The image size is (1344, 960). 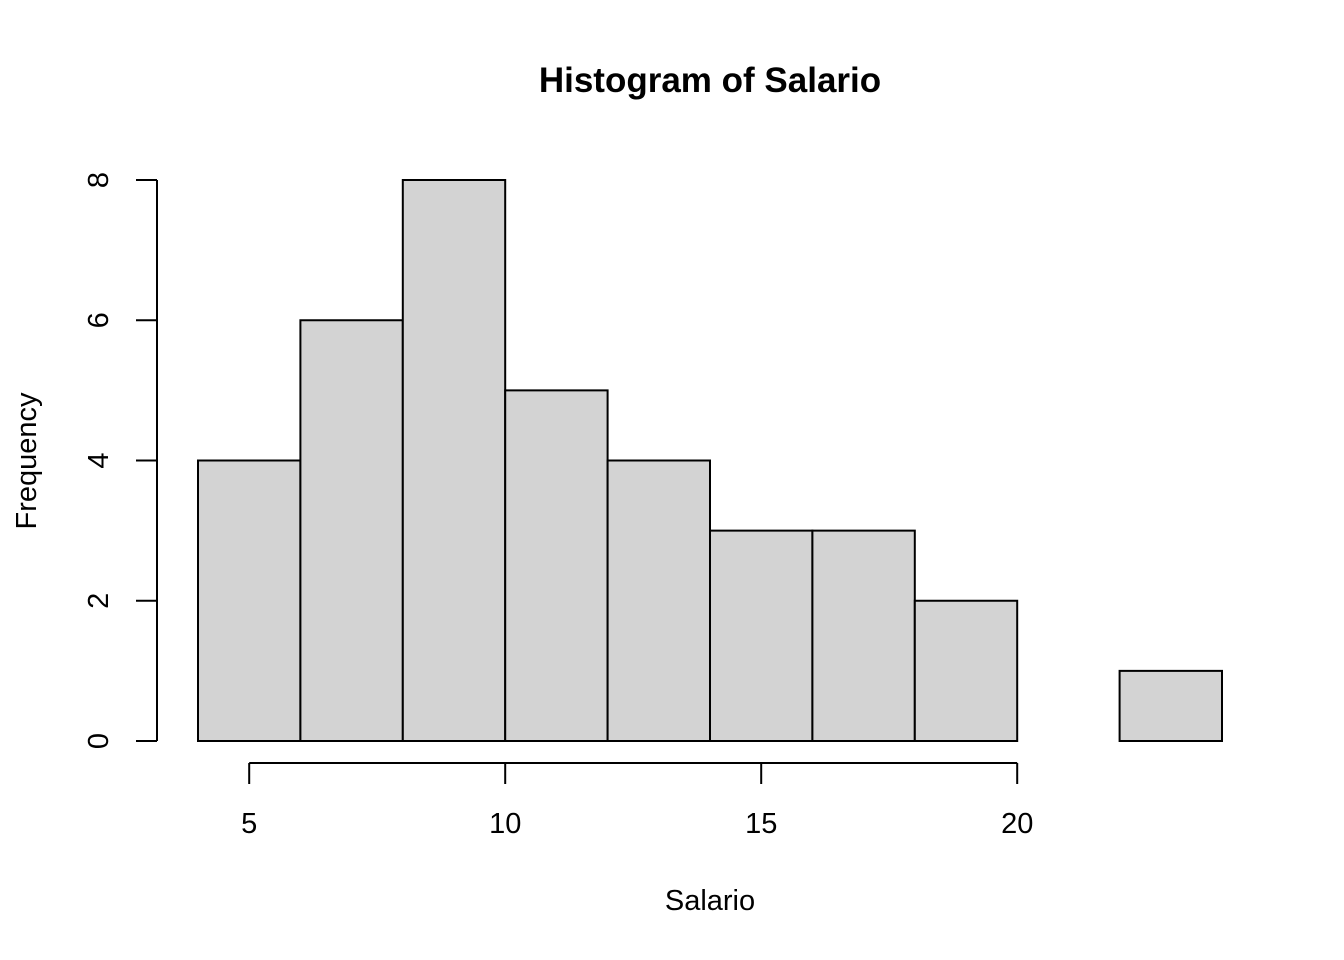 What do you see at coordinates (637, 801) in the screenshot?
I see `x-axis: 5 10 15 20` at bounding box center [637, 801].